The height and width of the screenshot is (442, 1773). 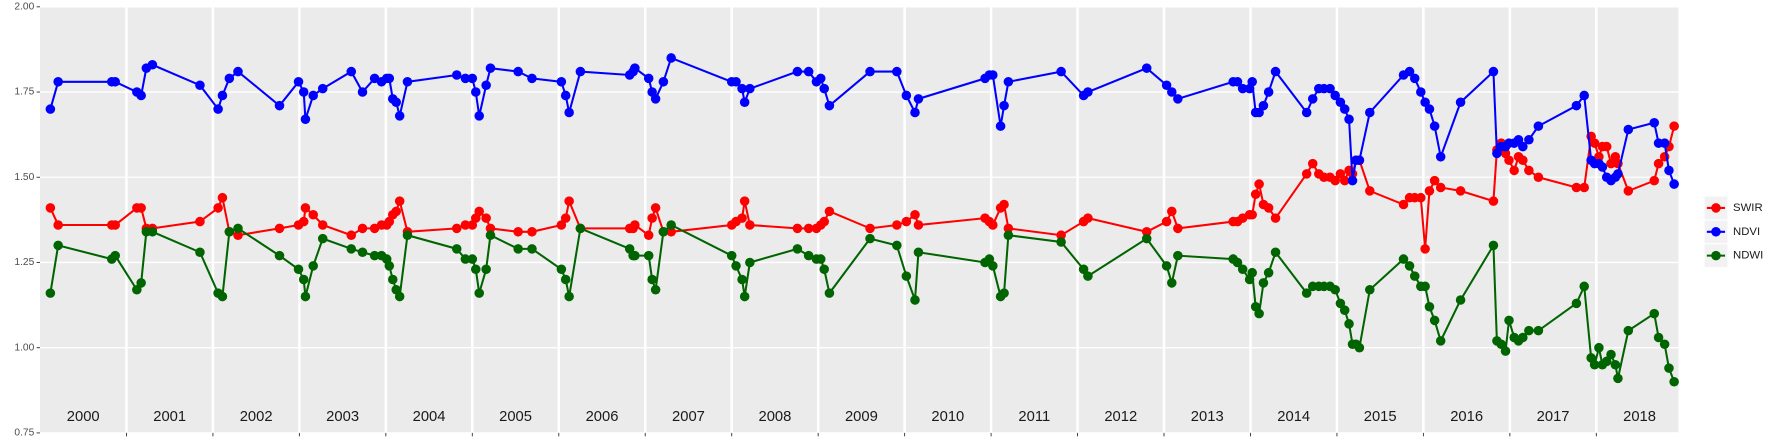 I want to click on y-tick-label: 1.50, so click(x=24, y=177).